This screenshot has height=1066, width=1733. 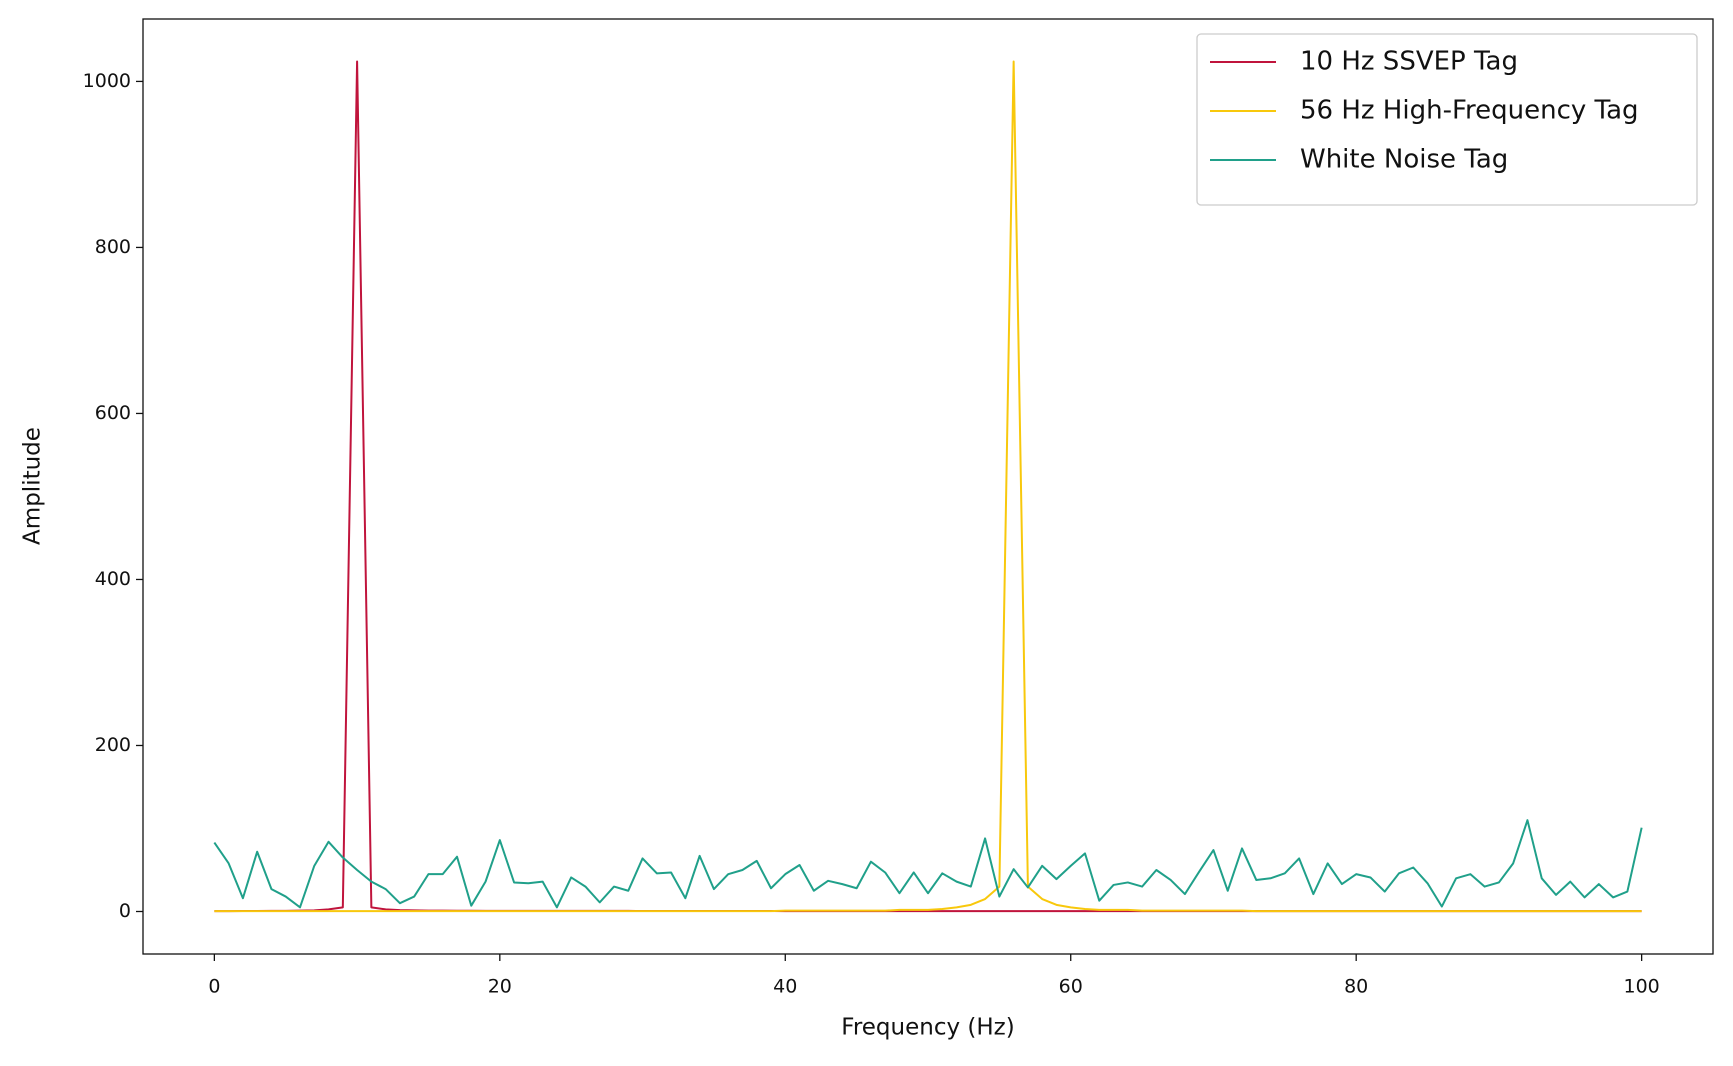 I want to click on x-tick-label: 80, so click(x=1356, y=987).